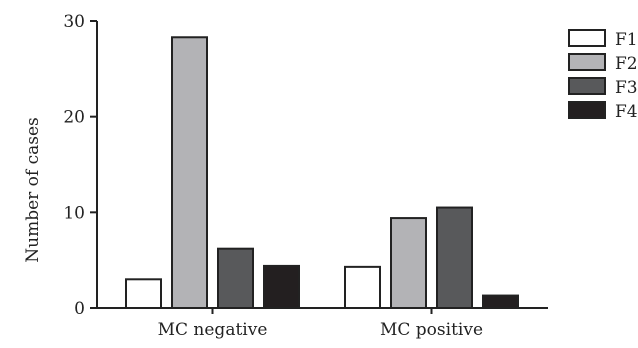 Image resolution: width=638 pixels, height=348 pixels. What do you see at coordinates (431, 330) in the screenshot?
I see `x-category-label: MC positive` at bounding box center [431, 330].